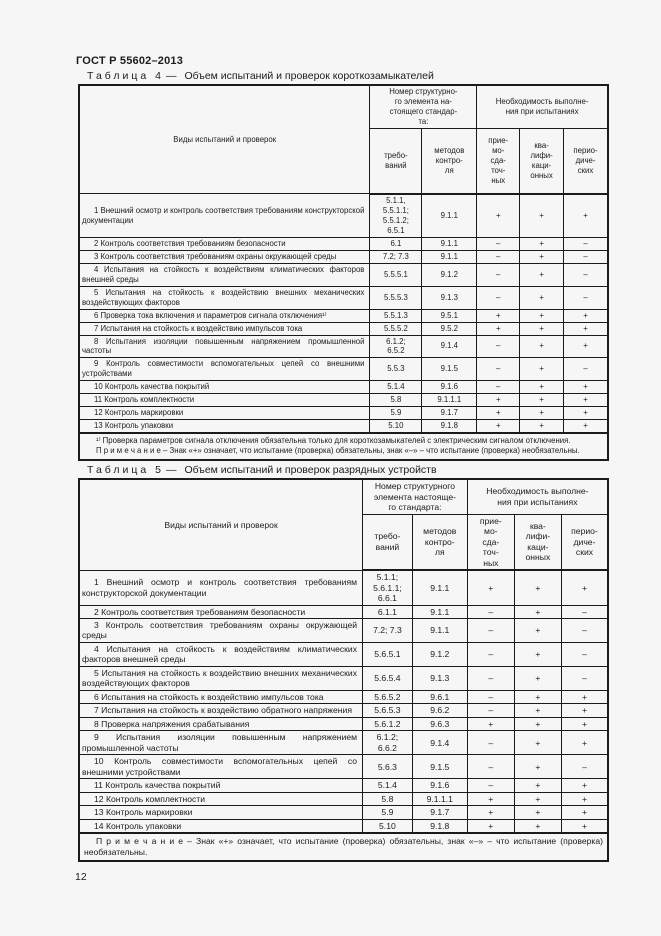 The width and height of the screenshot is (661, 936). Describe the element at coordinates (343, 426) in the screenshot. I see `table-row: 13 Контроль упаковки 5.10 9.1.8 + + +` at that location.